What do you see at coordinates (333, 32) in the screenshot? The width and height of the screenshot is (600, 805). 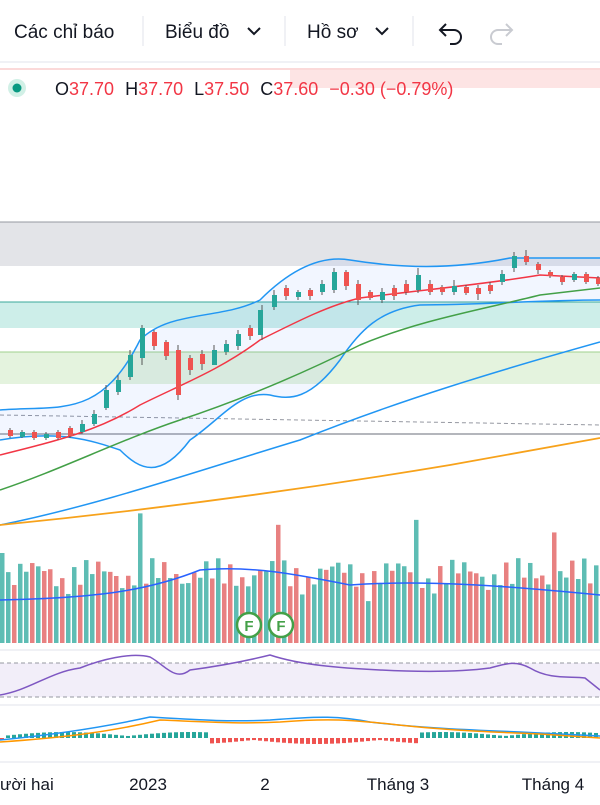 I see `profile-button: Hồ sơ` at bounding box center [333, 32].